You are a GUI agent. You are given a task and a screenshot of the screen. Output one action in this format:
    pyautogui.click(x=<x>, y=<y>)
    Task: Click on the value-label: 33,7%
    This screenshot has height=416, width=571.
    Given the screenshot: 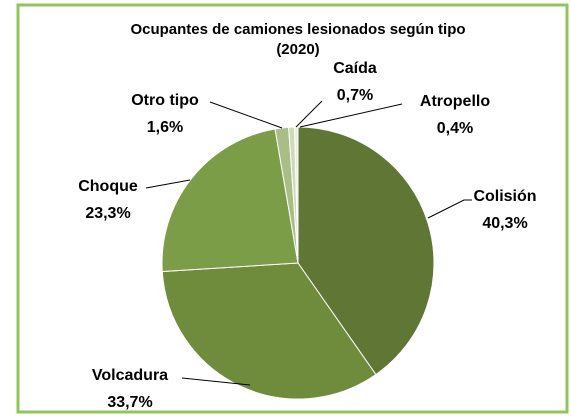 What is the action you would take?
    pyautogui.click(x=129, y=402)
    